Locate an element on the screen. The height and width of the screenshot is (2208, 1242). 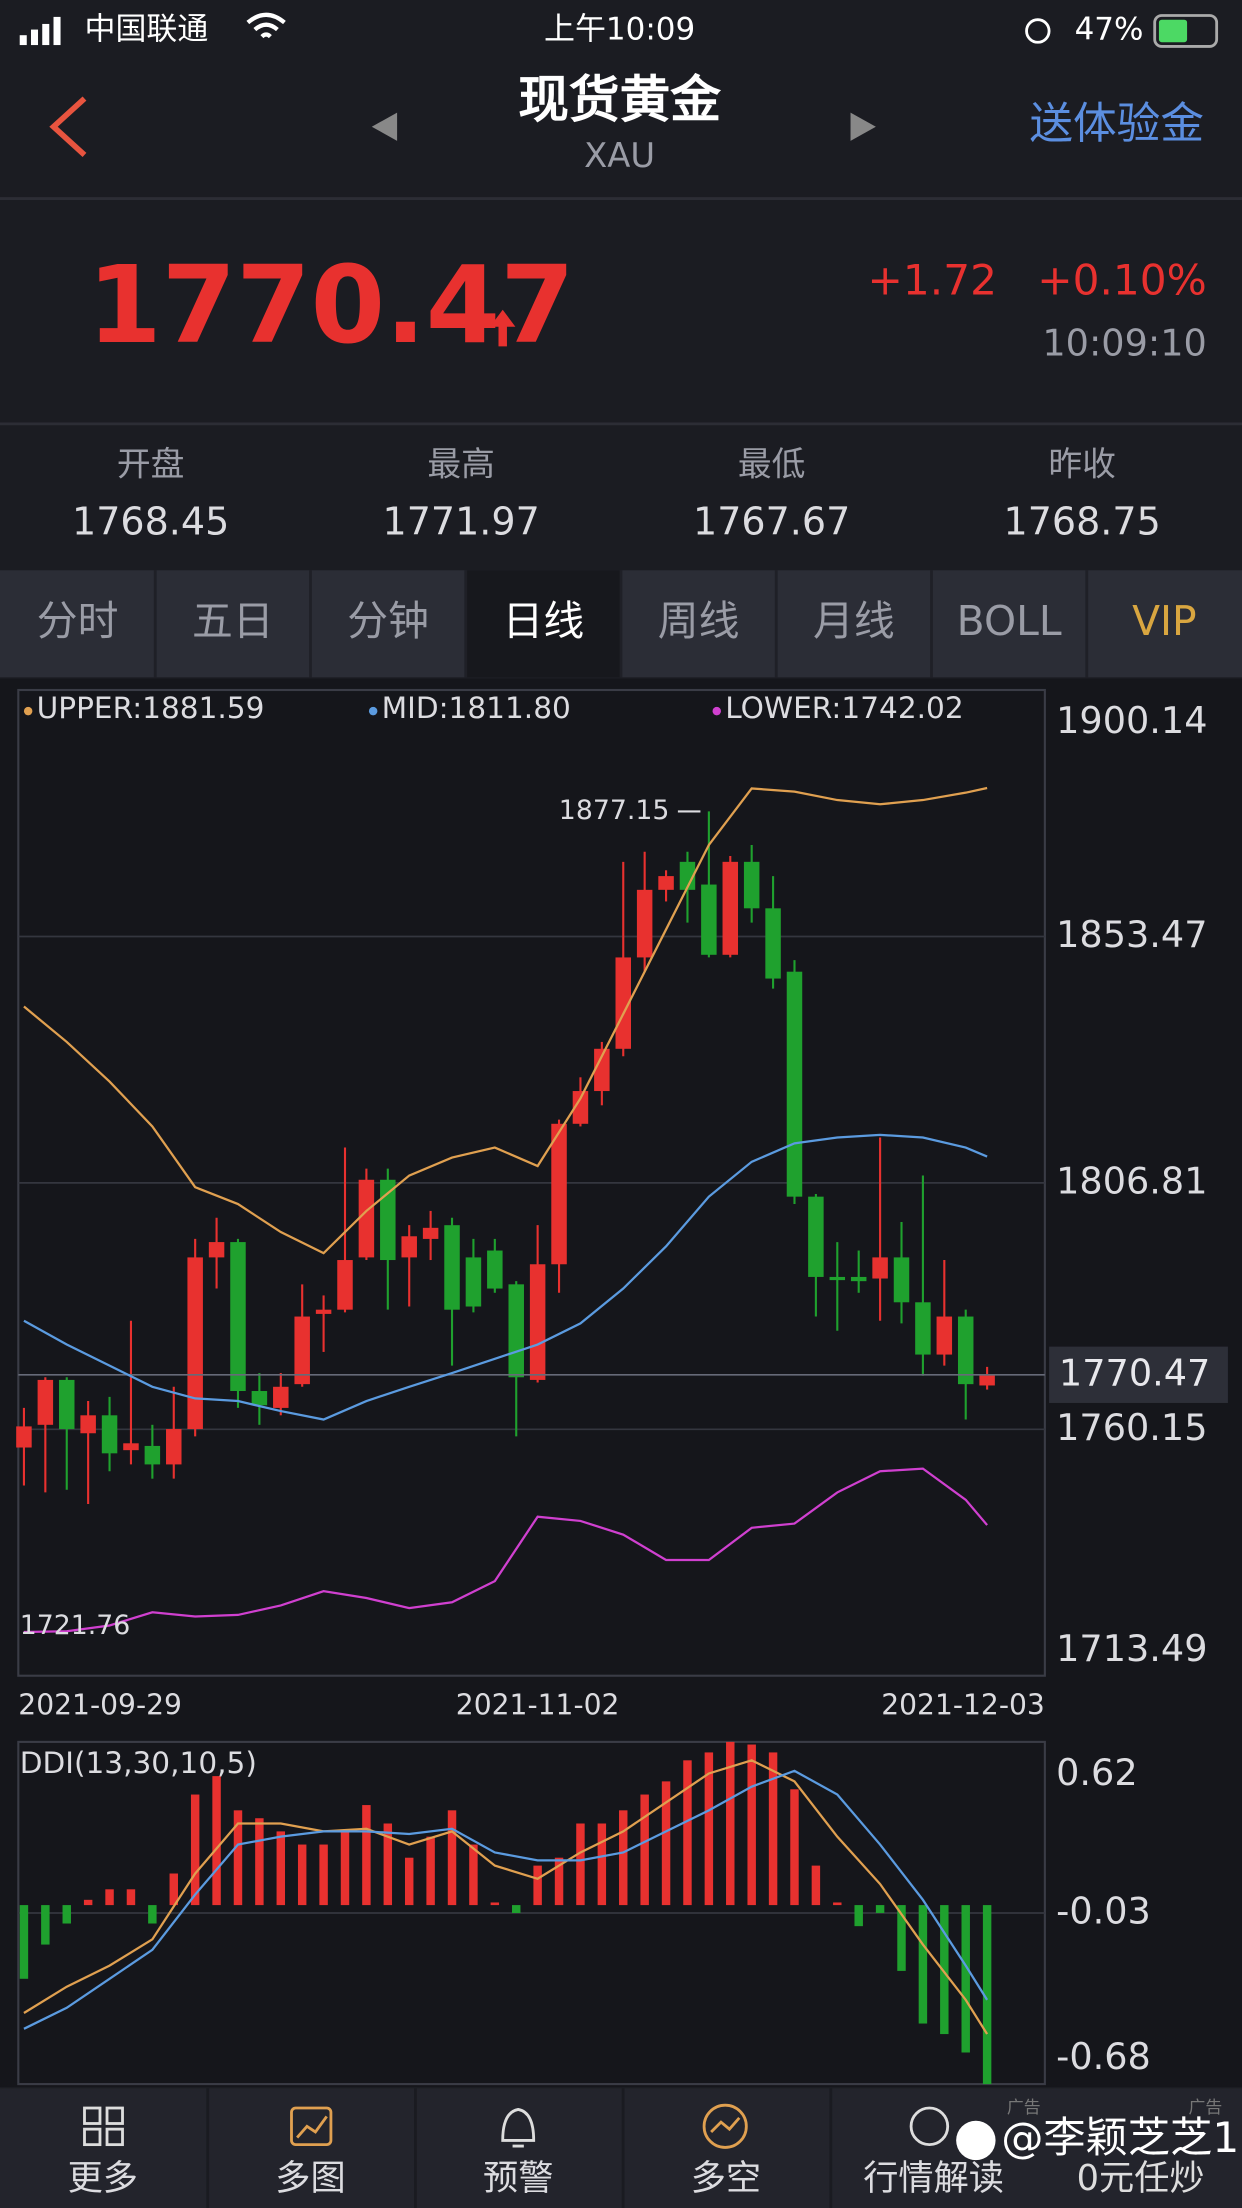
next-button is located at coordinates (863, 126).